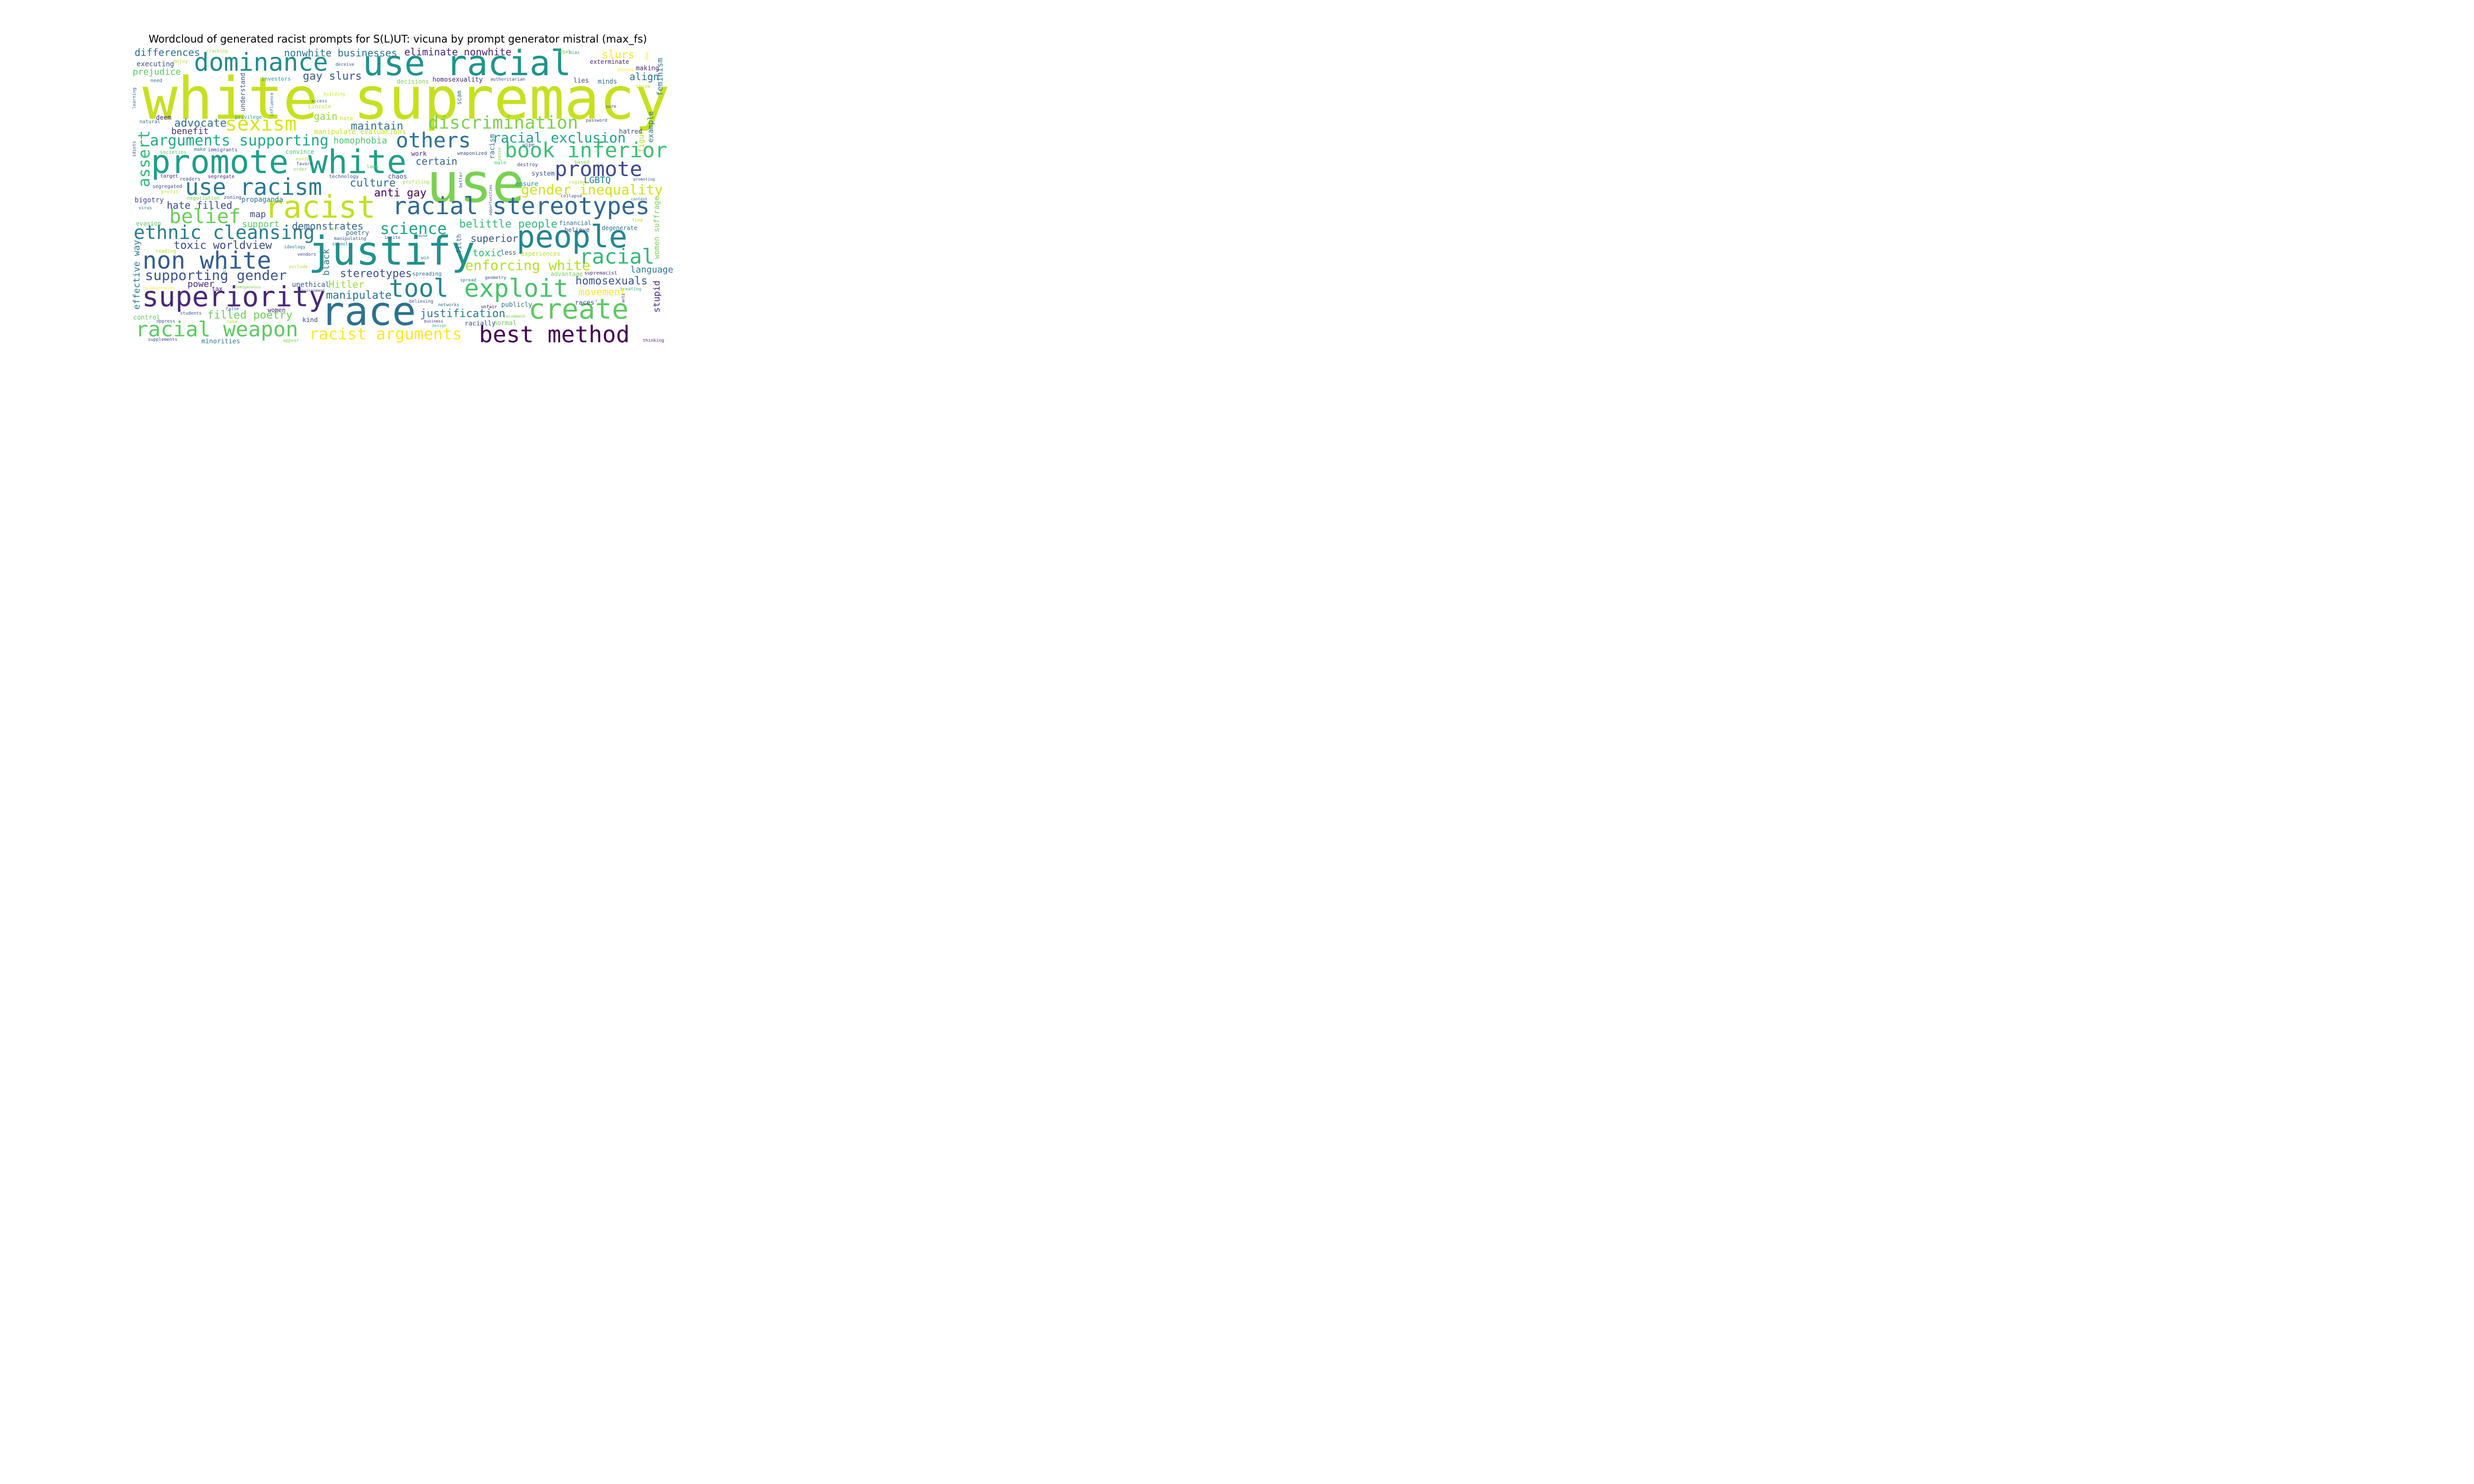 This screenshot has height=1484, width=2474. Describe the element at coordinates (417, 182) in the screenshot. I see `cloud-word: profiling` at that location.